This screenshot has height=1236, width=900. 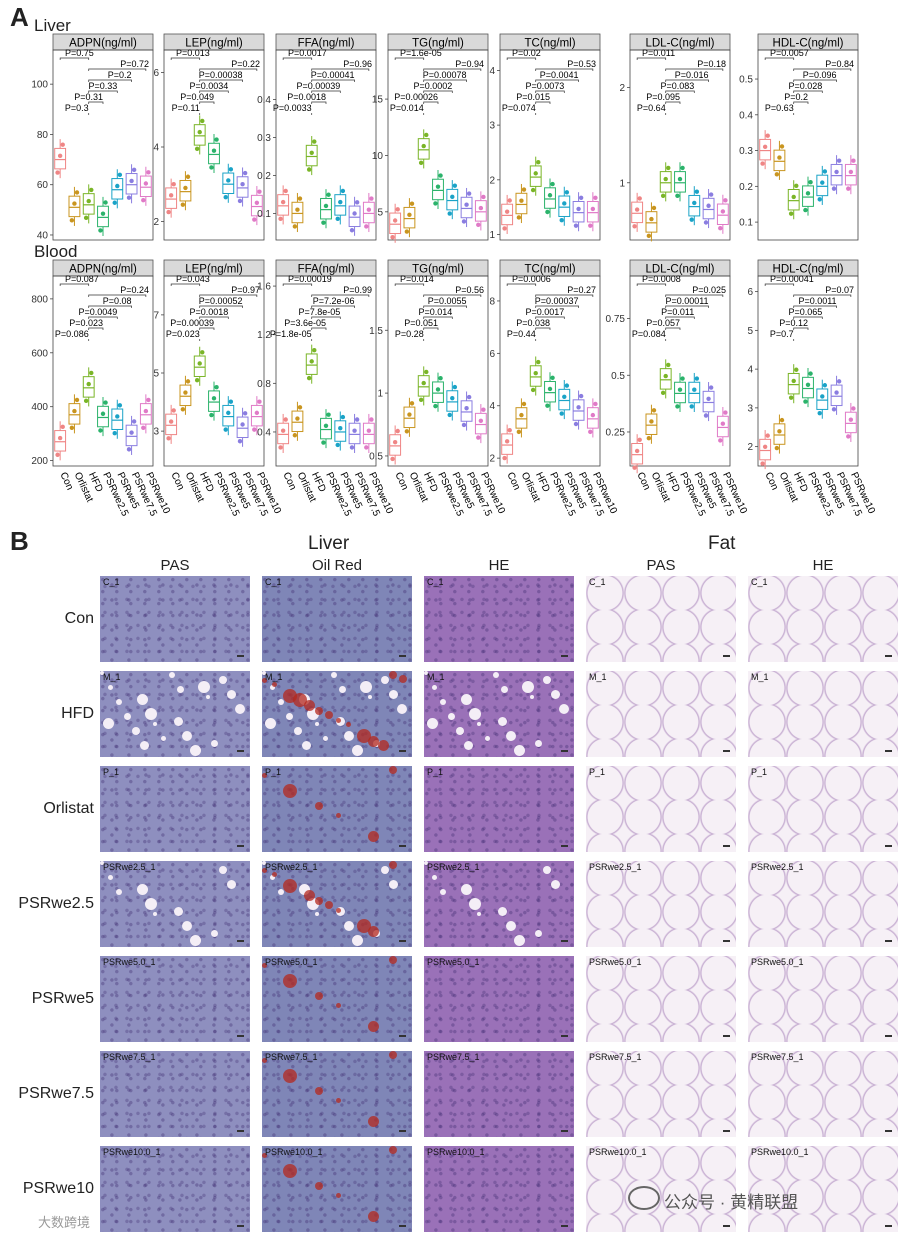 I want to click on y-tick-label: 600, so click(x=39, y=353).